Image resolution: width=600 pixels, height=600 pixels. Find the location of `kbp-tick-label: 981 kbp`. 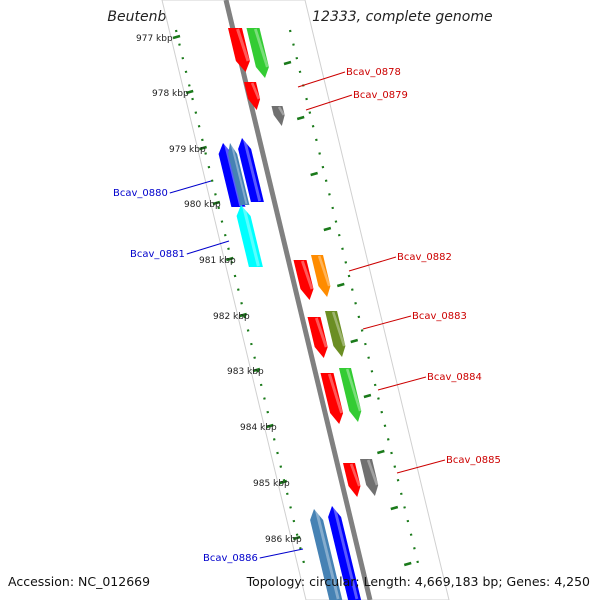

kbp-tick-label: 981 kbp is located at coordinates (217, 261).